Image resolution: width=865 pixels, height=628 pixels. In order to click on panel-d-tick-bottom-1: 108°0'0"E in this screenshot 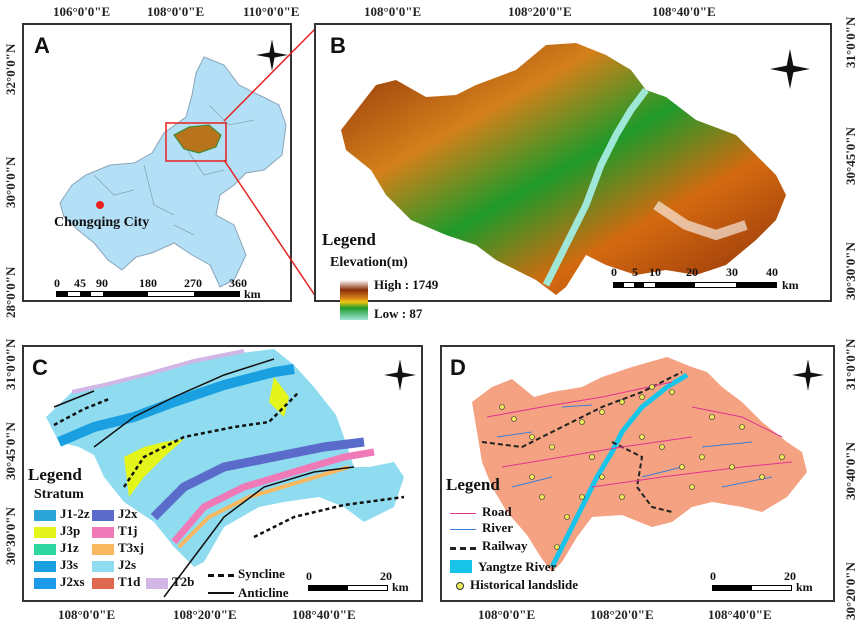, I will do `click(507, 614)`.